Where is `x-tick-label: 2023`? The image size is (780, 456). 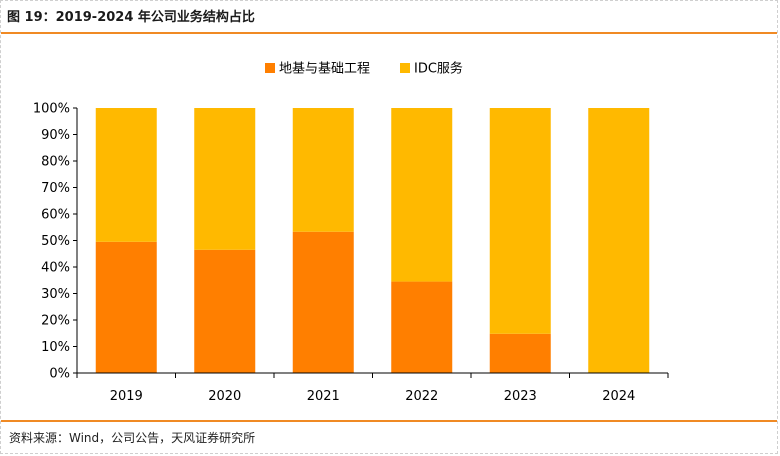
x-tick-label: 2023 is located at coordinates (520, 396).